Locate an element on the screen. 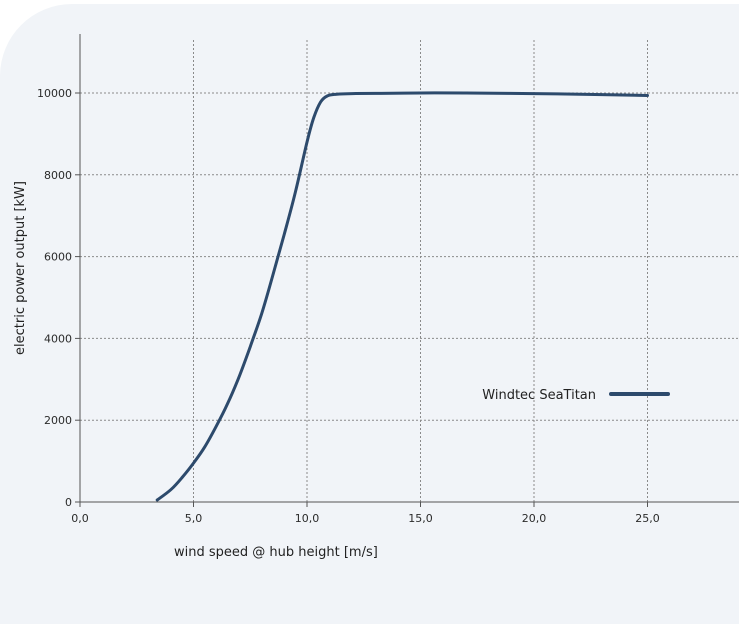 The image size is (739, 624). x-tick-label: 15,0 is located at coordinates (420, 518).